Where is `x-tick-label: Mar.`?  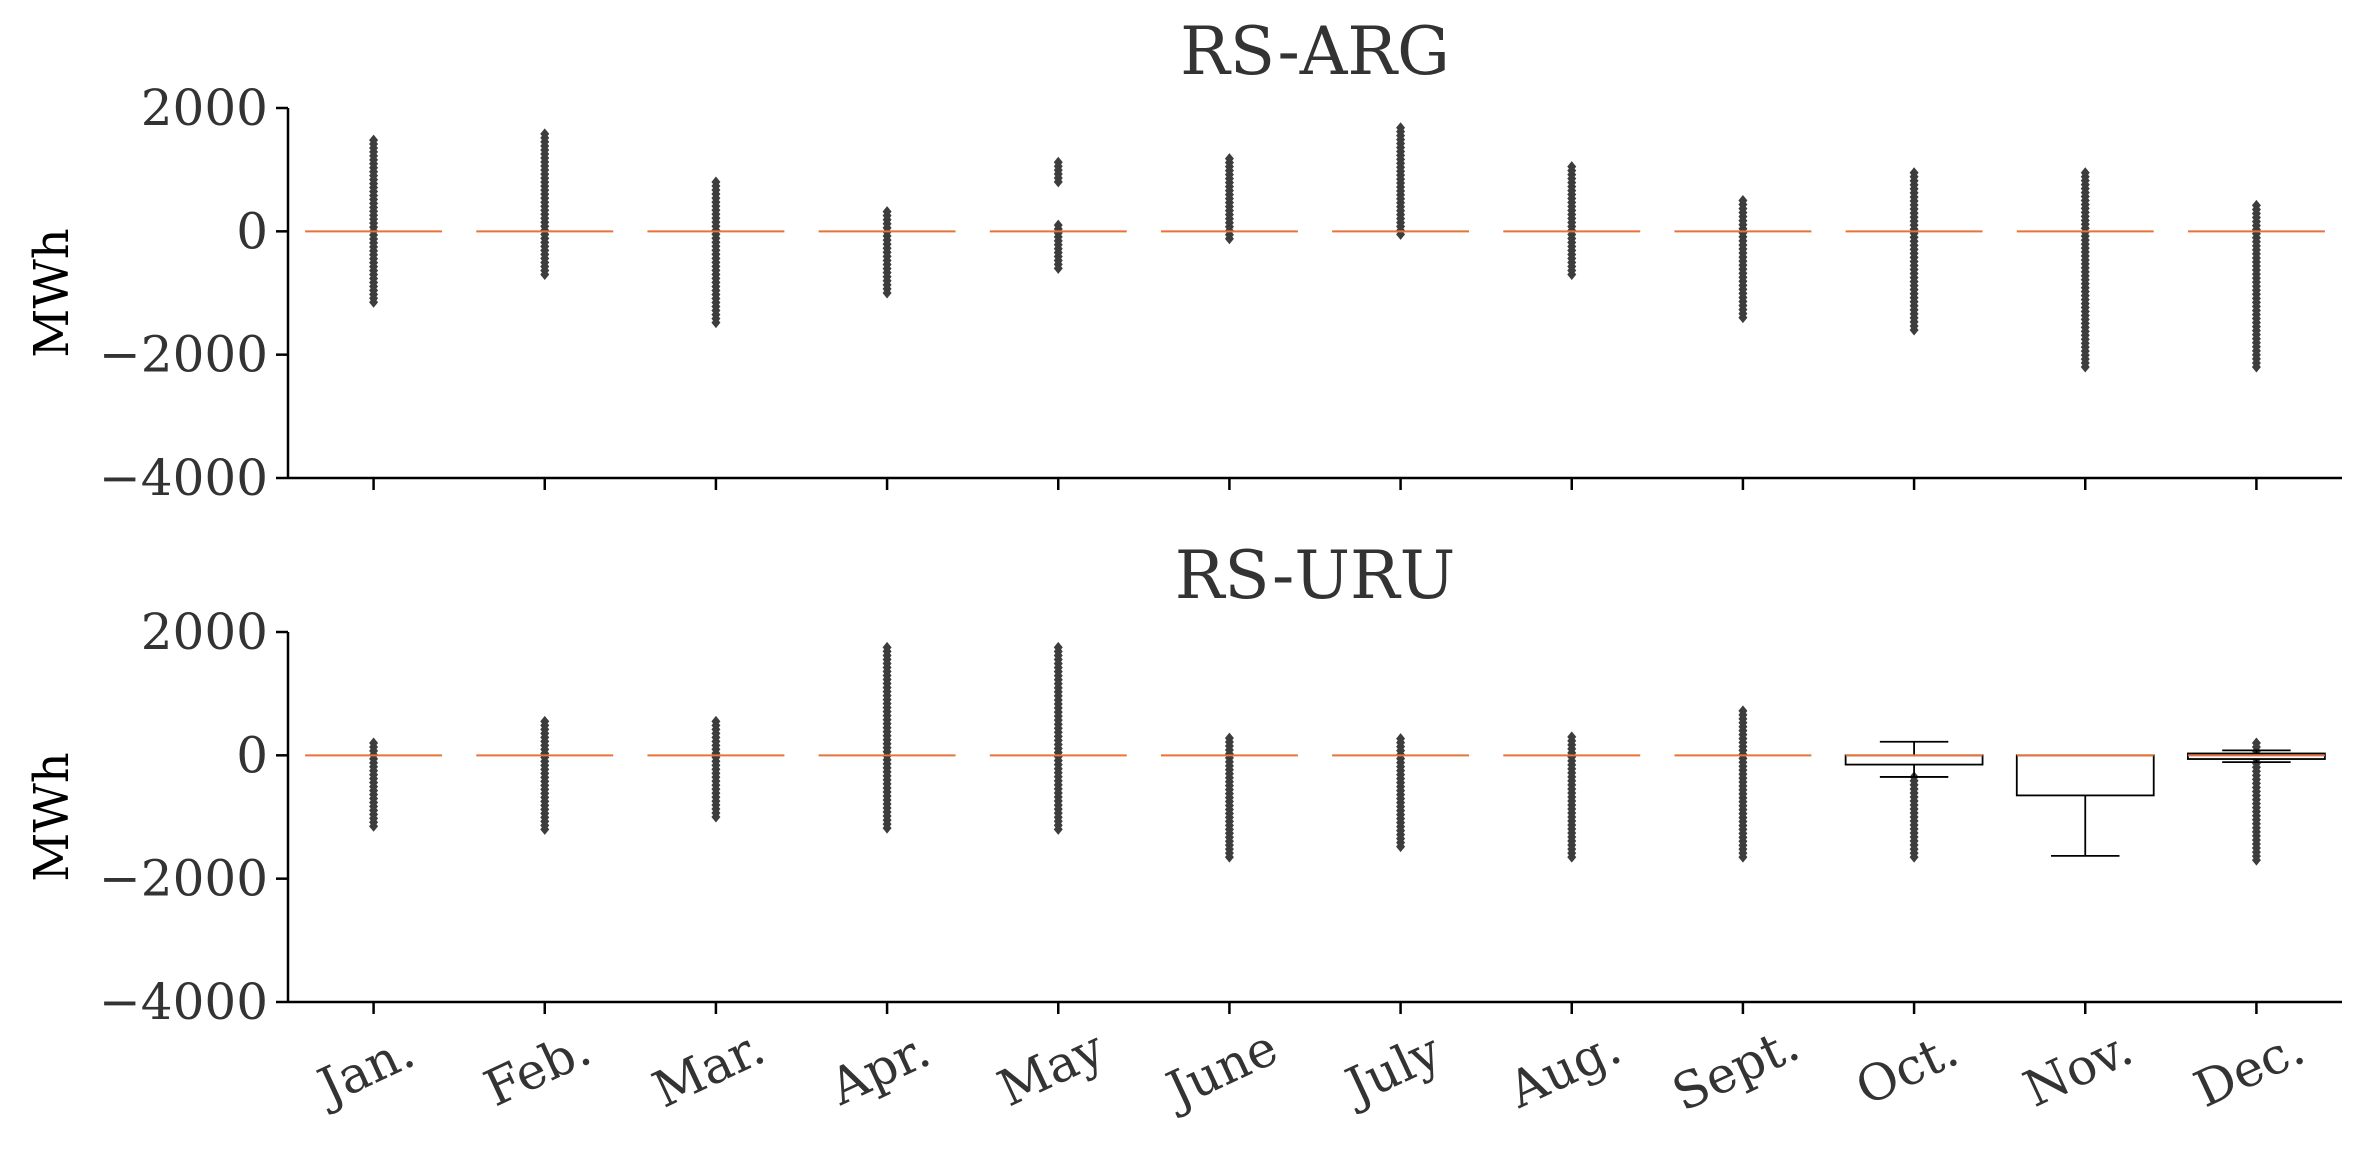
x-tick-label: Mar. is located at coordinates (708, 1068).